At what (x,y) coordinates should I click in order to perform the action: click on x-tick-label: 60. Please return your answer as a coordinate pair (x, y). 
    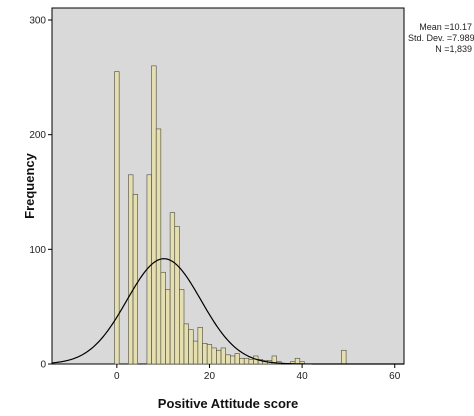
    Looking at the image, I should click on (395, 376).